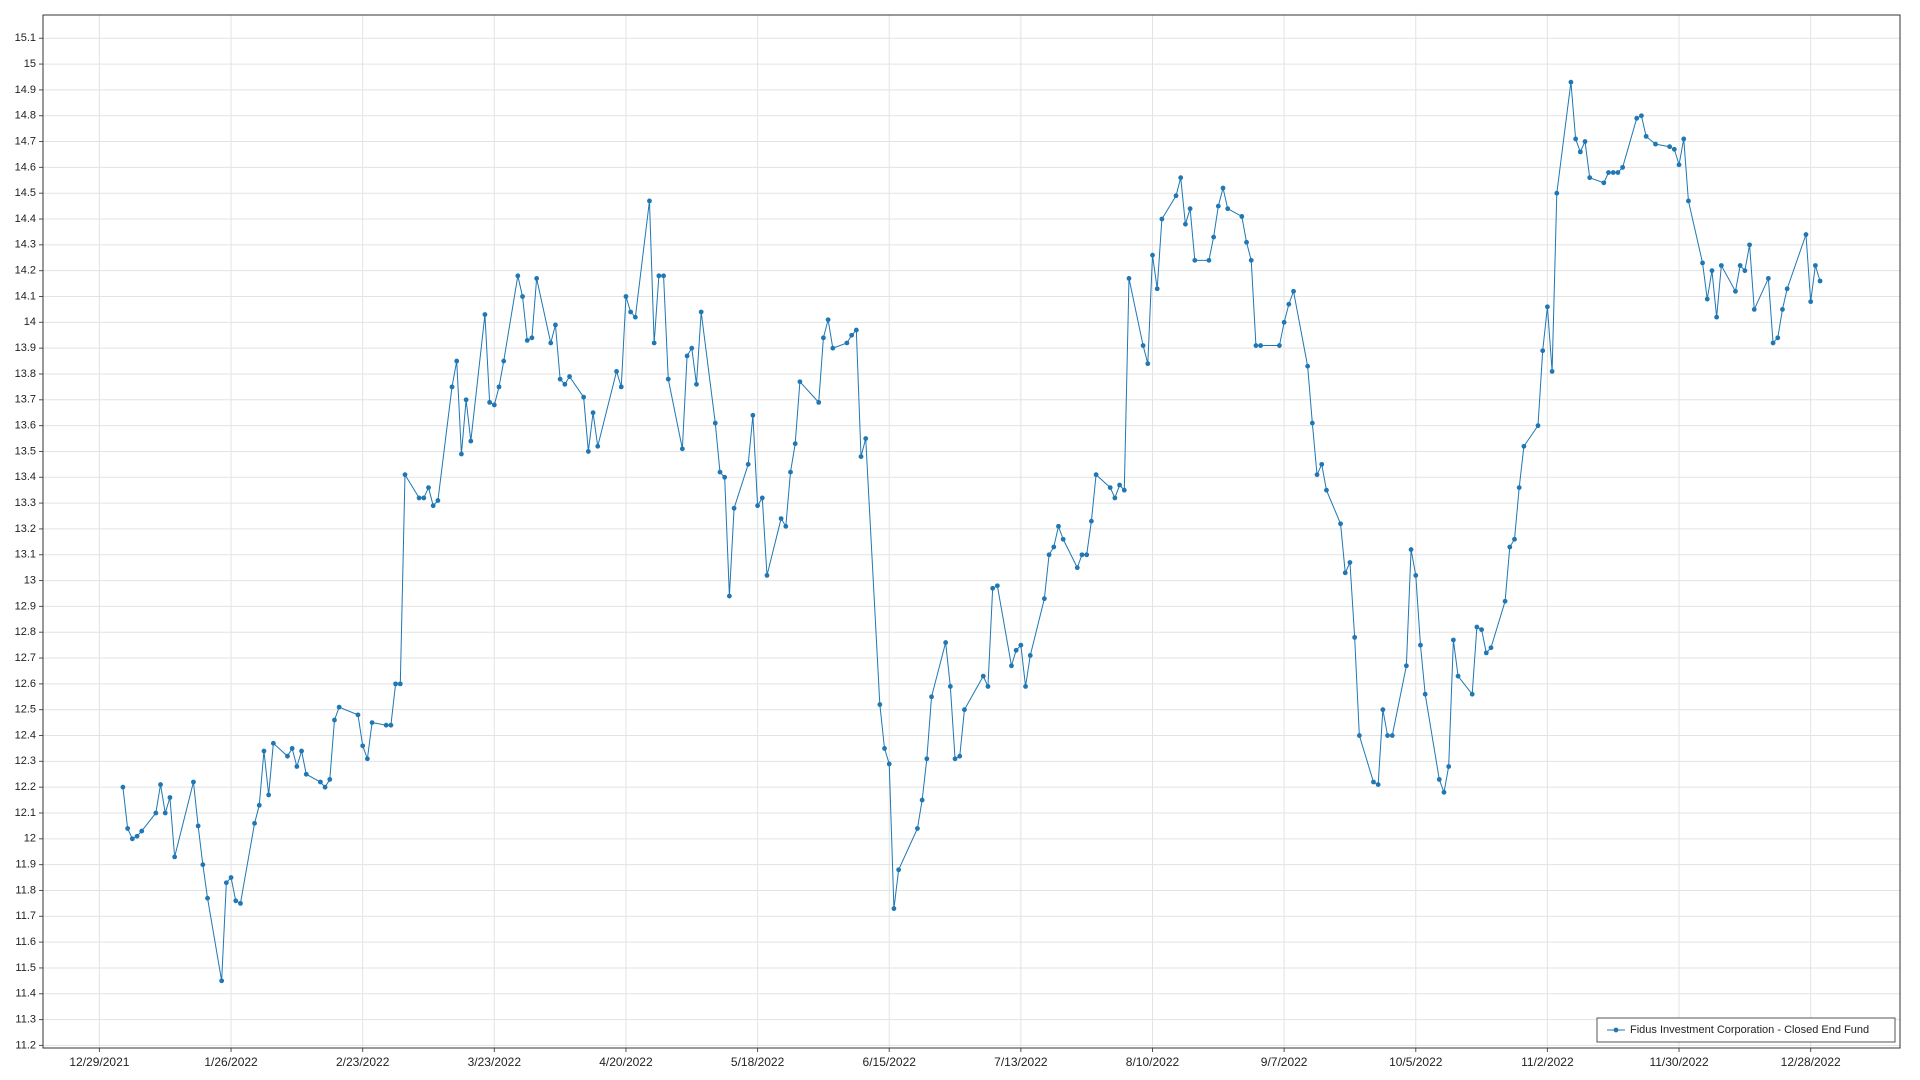 The height and width of the screenshot is (1080, 1920). What do you see at coordinates (30, 580) in the screenshot?
I see `y-tick-label: 13` at bounding box center [30, 580].